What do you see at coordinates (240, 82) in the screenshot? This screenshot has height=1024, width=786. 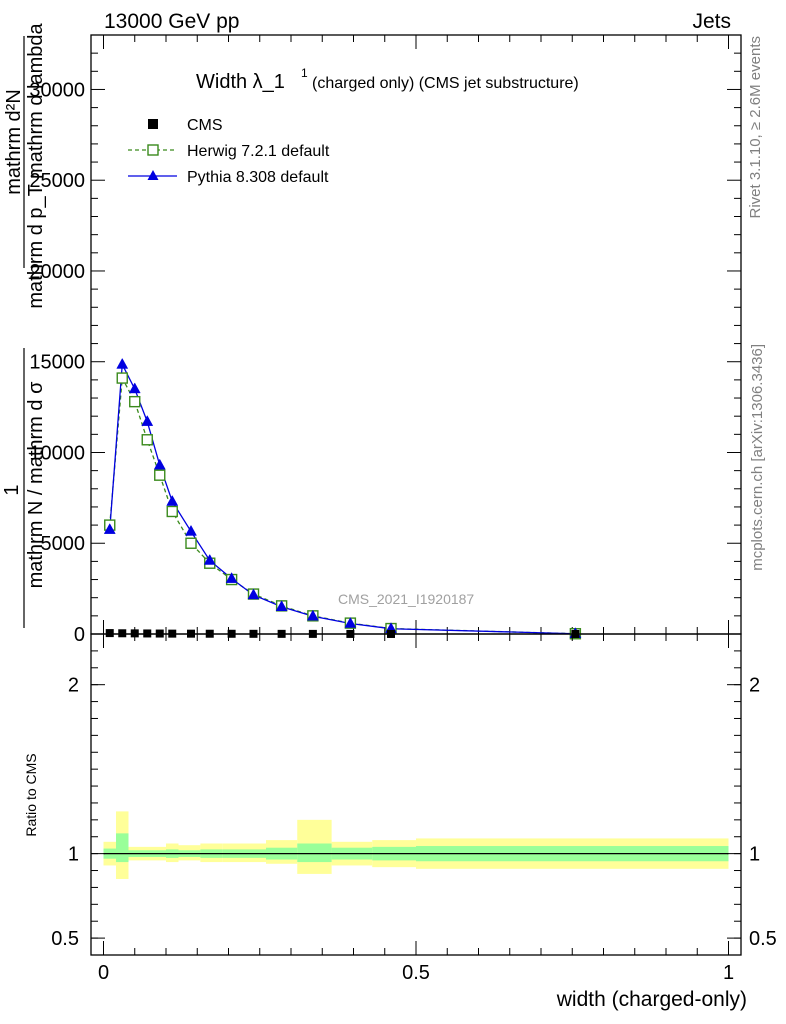 I see `plot-title: Width λ_1` at bounding box center [240, 82].